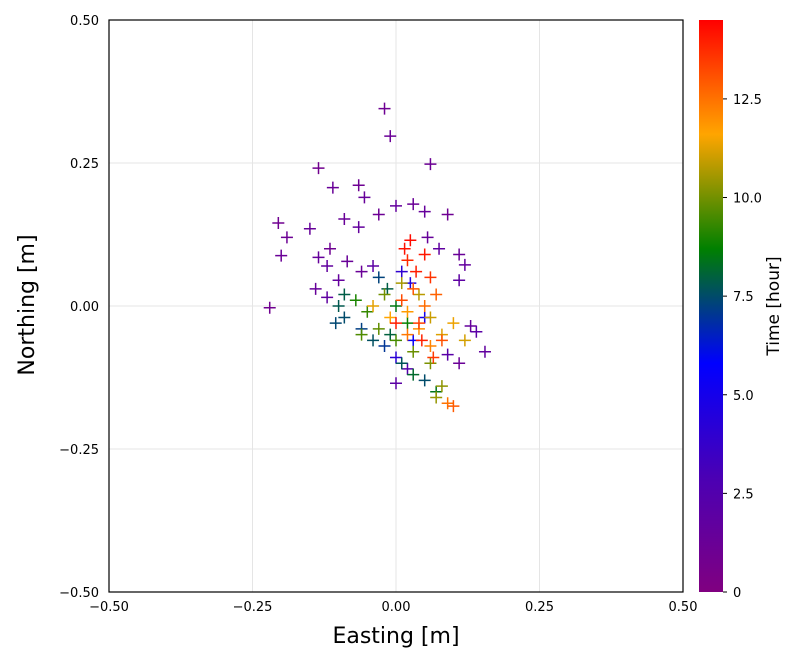  I want to click on x-tick-label: −0.25, so click(253, 607).